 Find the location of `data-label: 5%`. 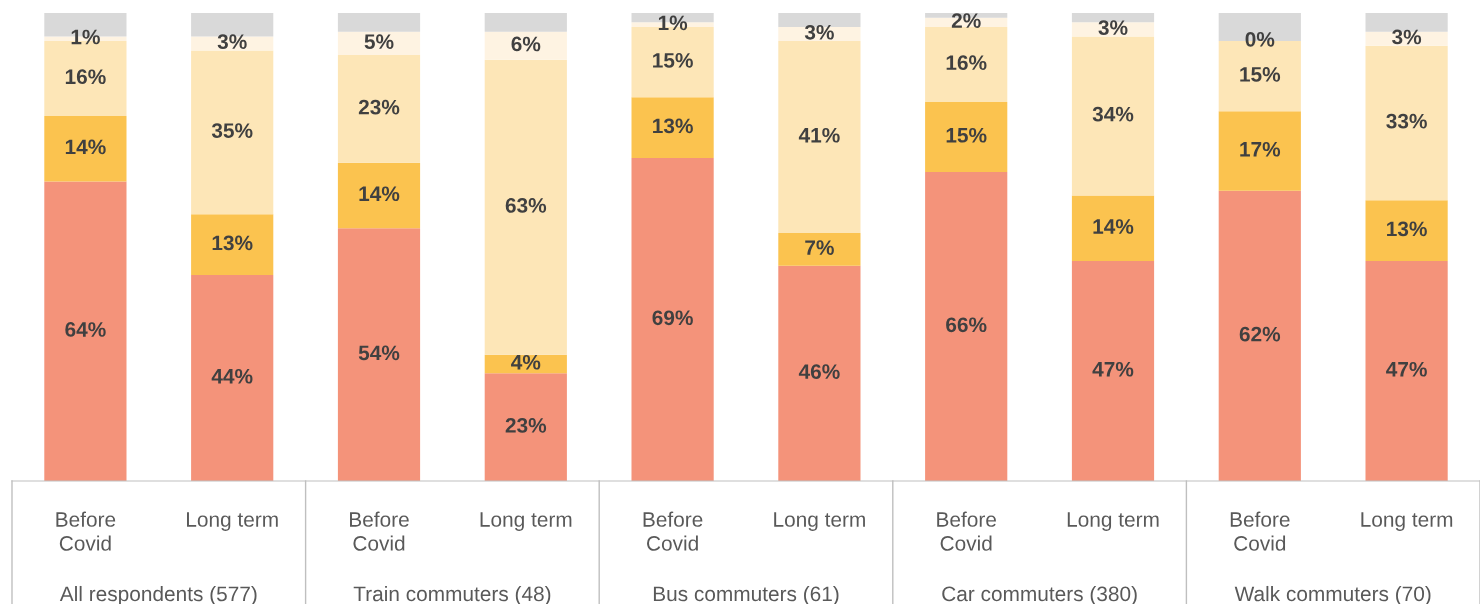

data-label: 5% is located at coordinates (379, 42).